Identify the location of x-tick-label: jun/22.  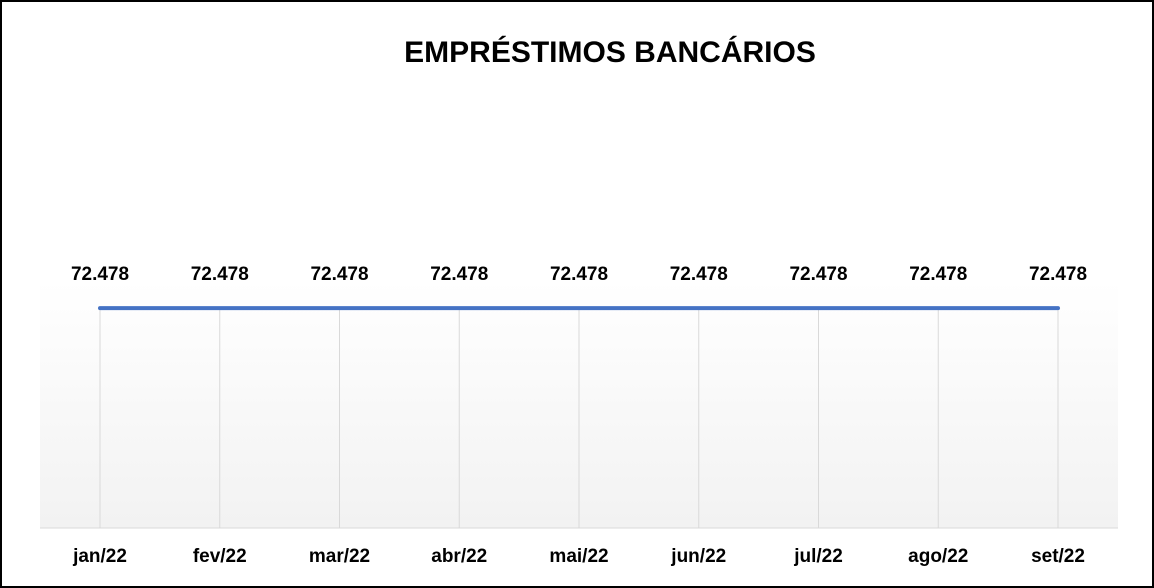
(698, 556).